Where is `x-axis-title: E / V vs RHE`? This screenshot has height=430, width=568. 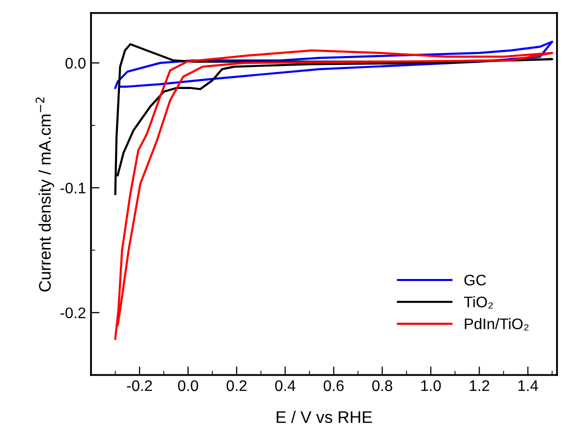
x-axis-title: E / V vs RHE is located at coordinates (324, 417).